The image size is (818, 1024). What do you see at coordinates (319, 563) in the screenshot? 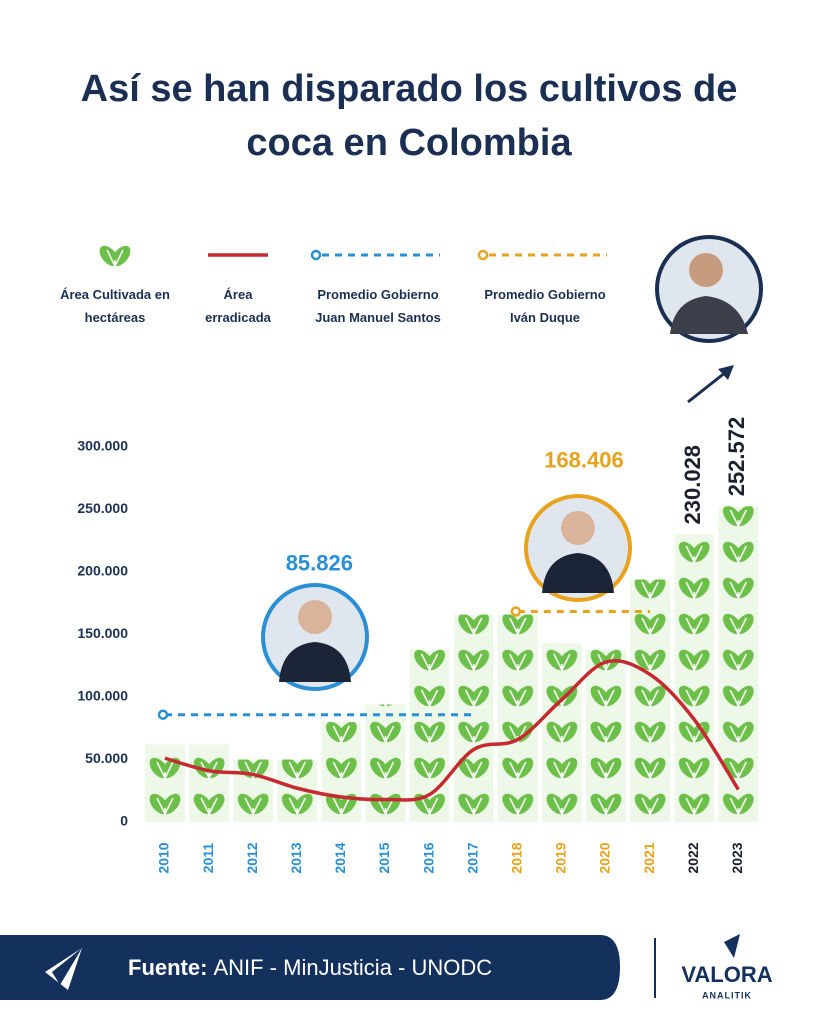
I see `value-label: 85.826` at bounding box center [319, 563].